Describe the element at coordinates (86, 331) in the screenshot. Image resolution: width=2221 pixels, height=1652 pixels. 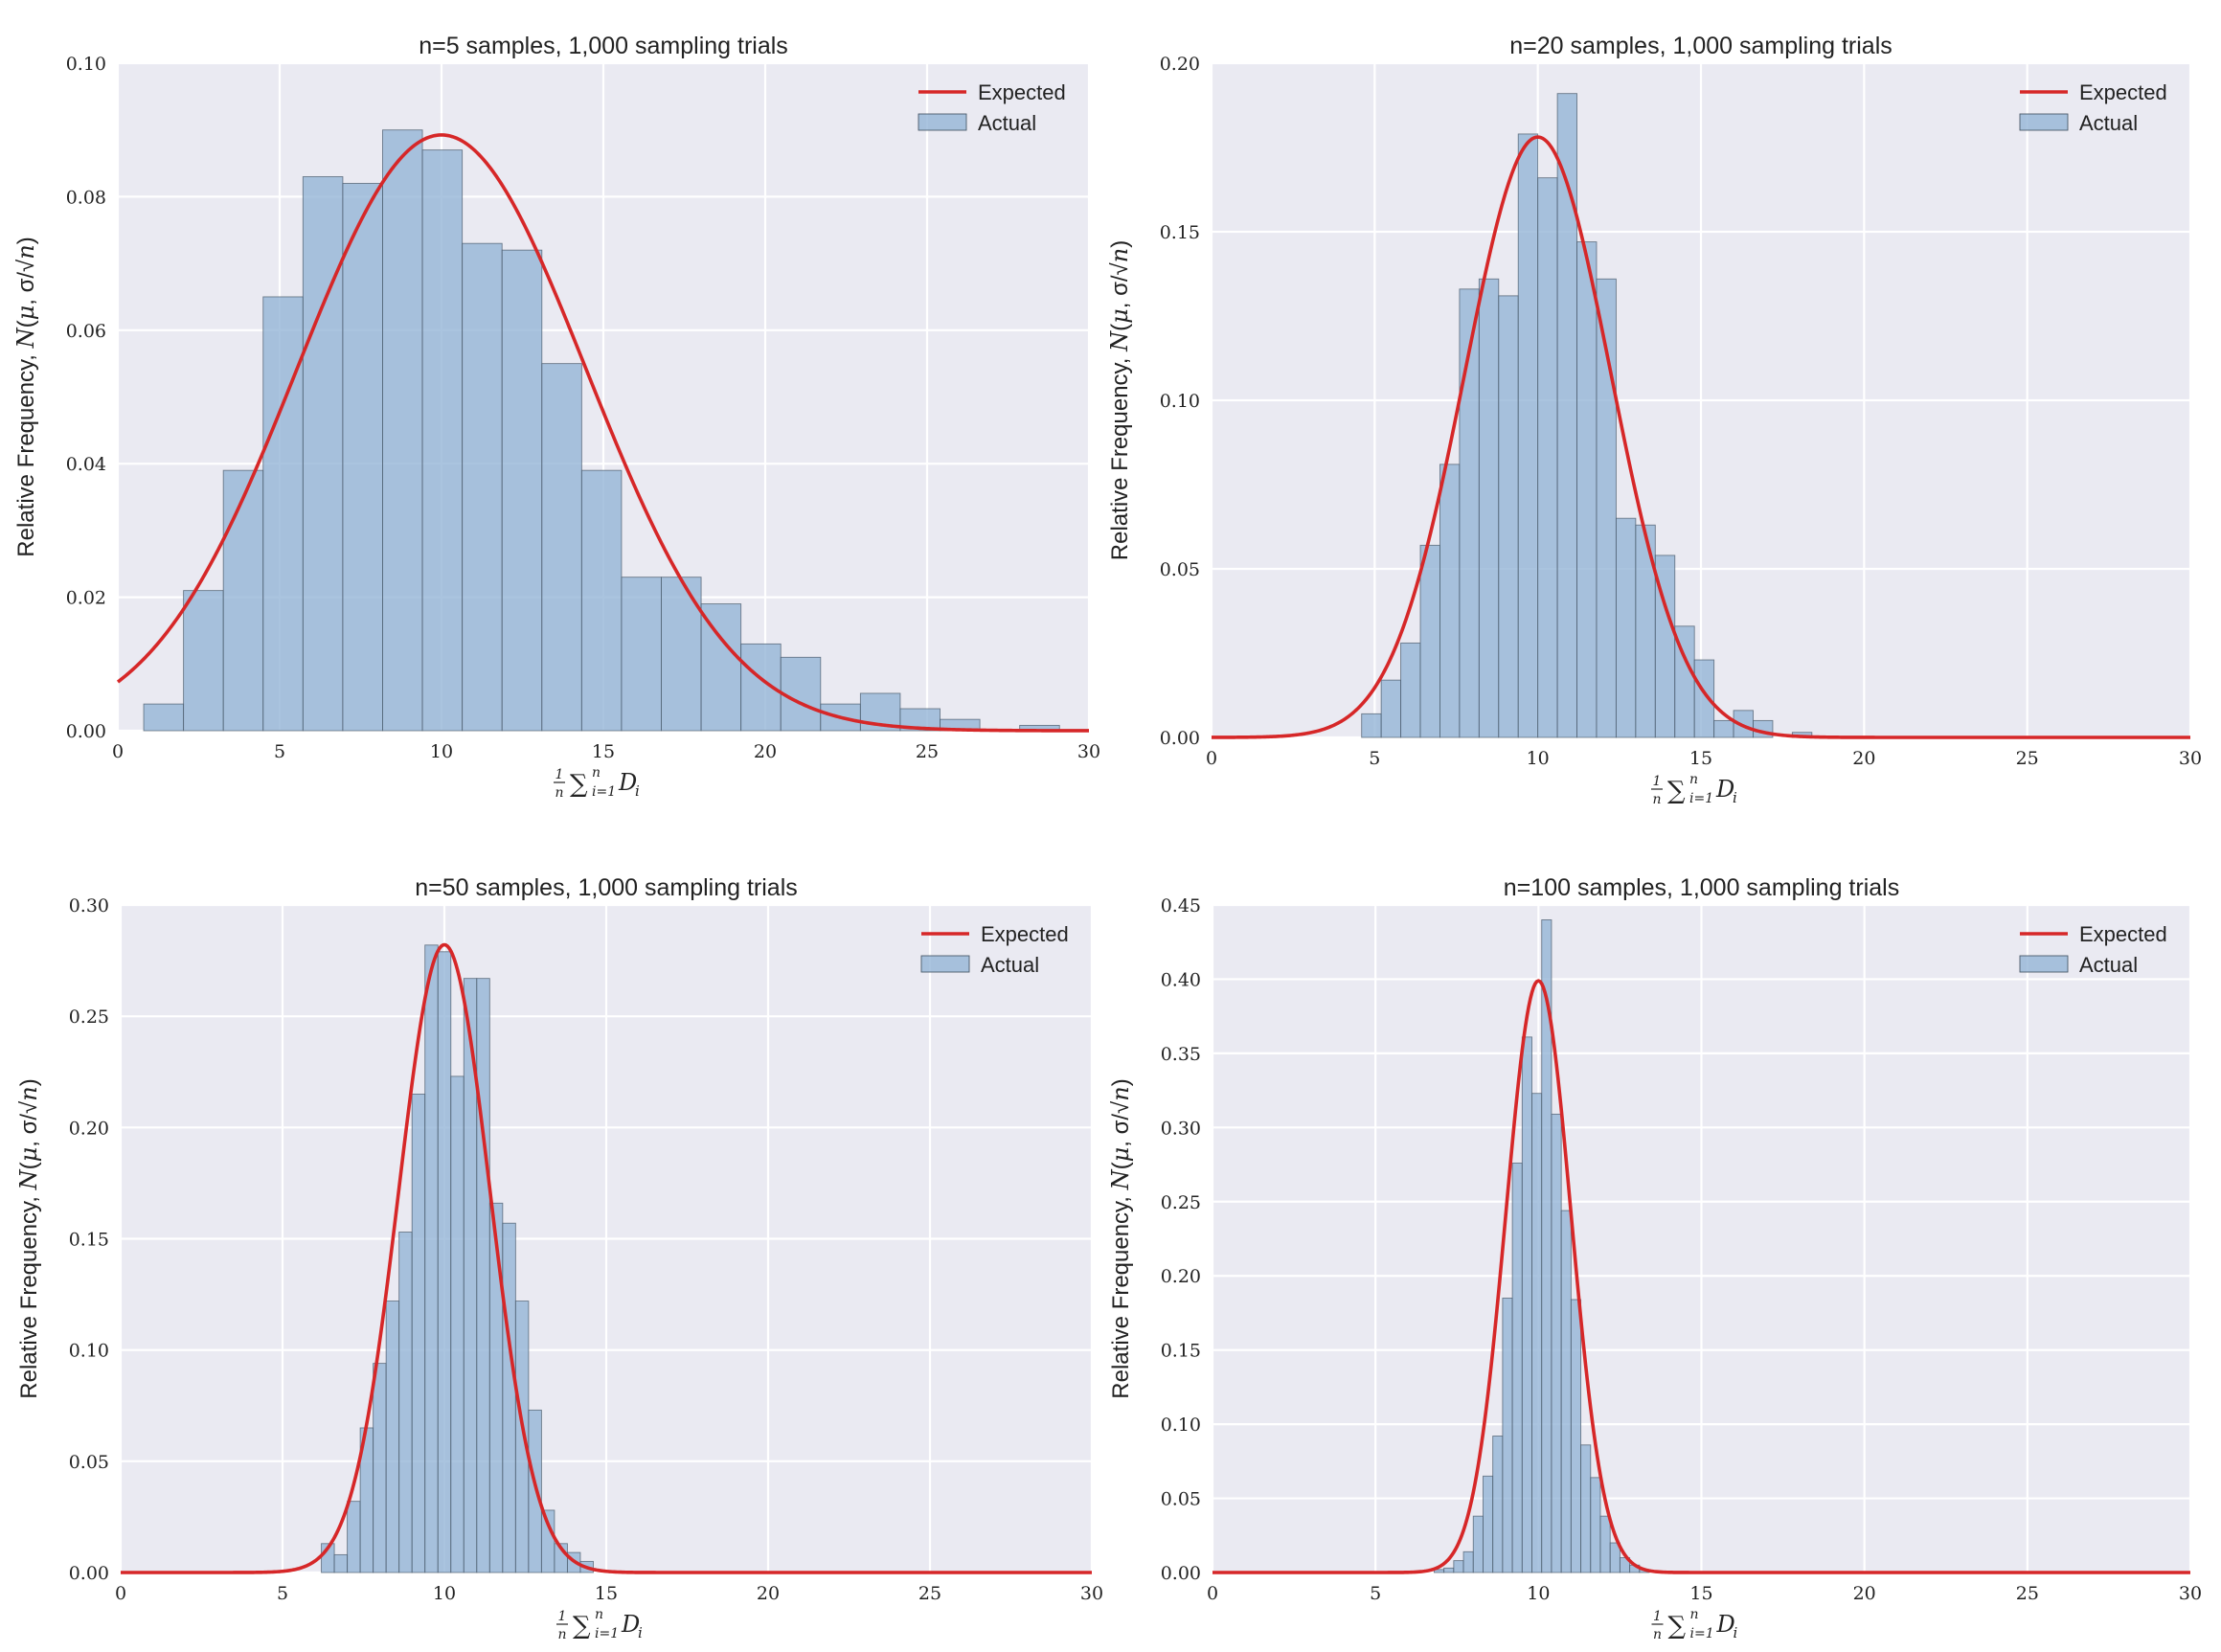
I see `y-tick-label: 0.06` at that location.